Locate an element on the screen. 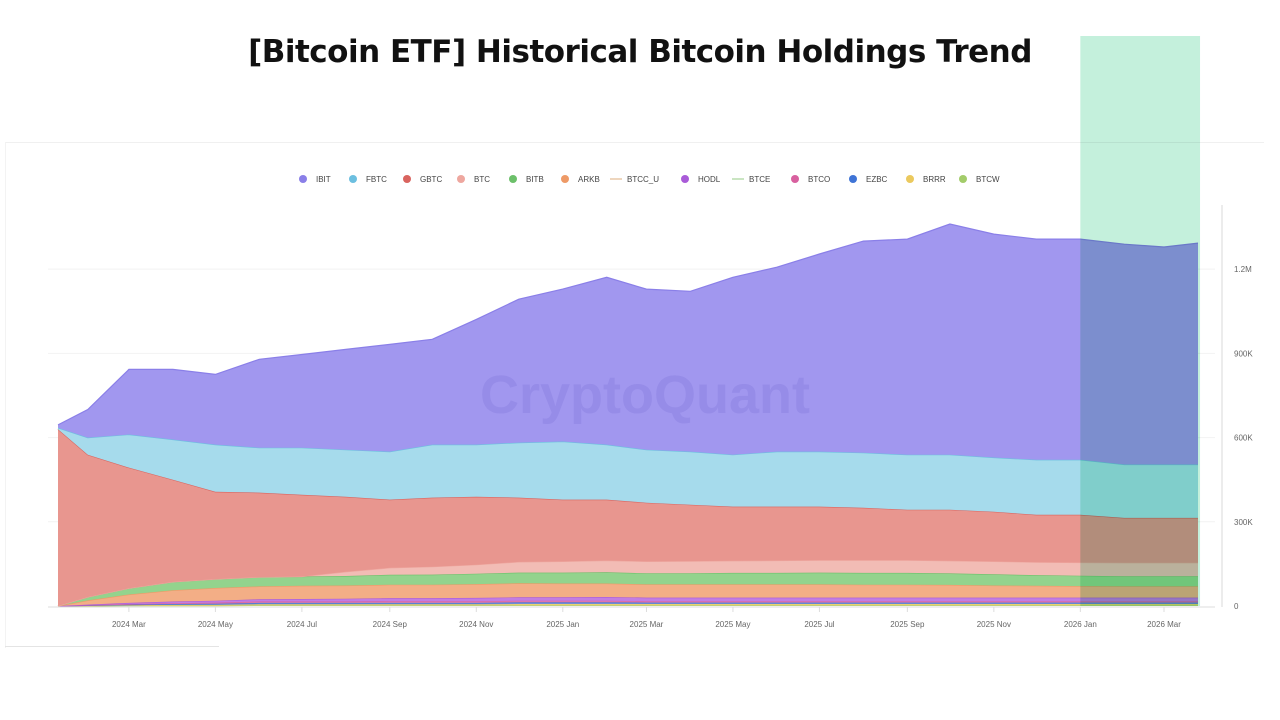  area-btc is located at coordinates (628, 583).